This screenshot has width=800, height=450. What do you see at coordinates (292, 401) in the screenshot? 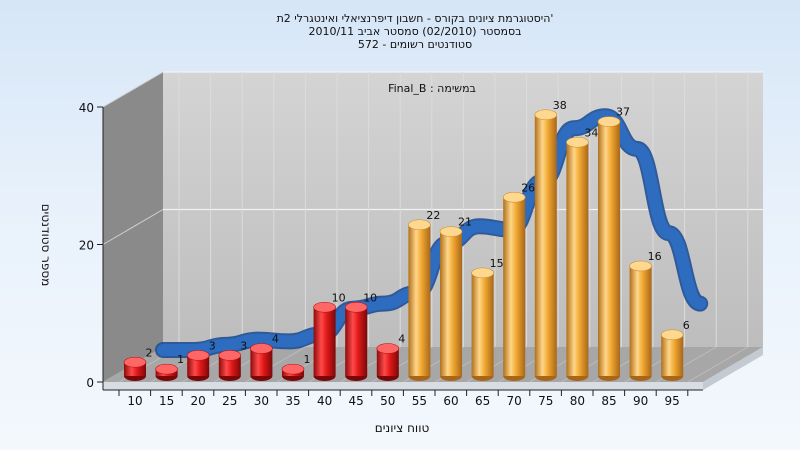
I see `x-tick-label-35: 35` at bounding box center [292, 401].